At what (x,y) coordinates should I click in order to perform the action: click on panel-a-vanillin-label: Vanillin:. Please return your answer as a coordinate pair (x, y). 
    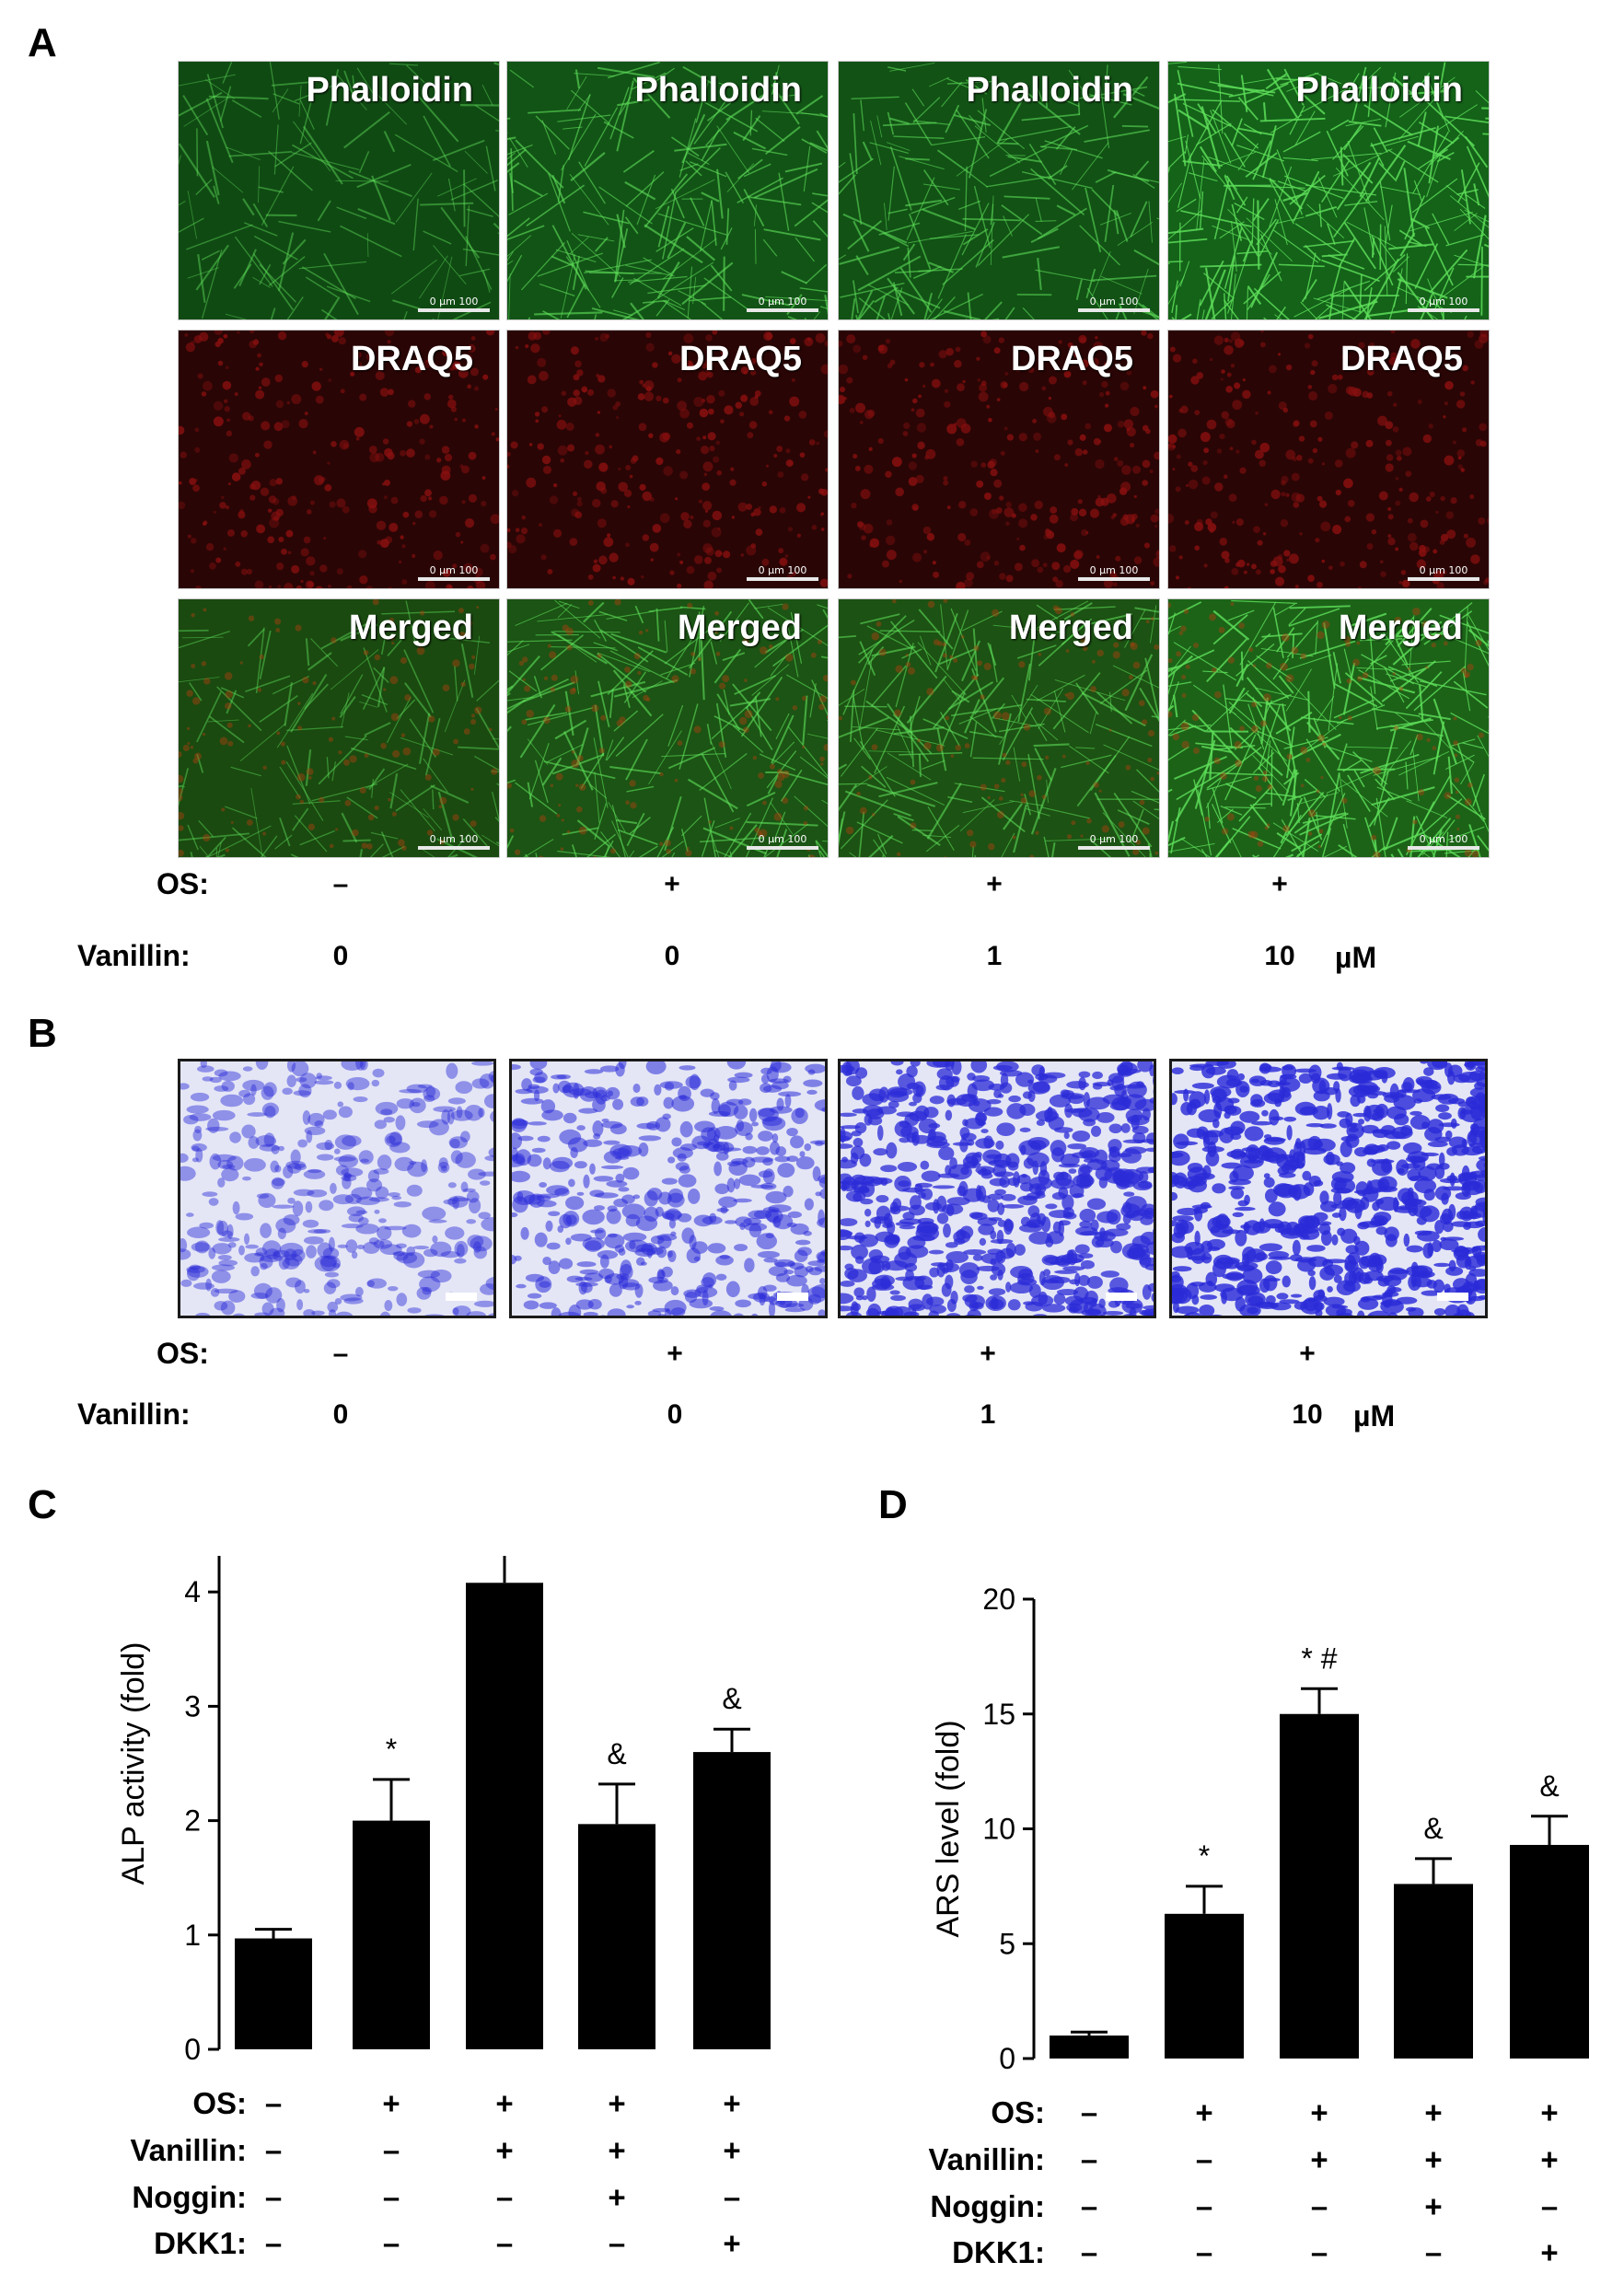
    Looking at the image, I should click on (134, 955).